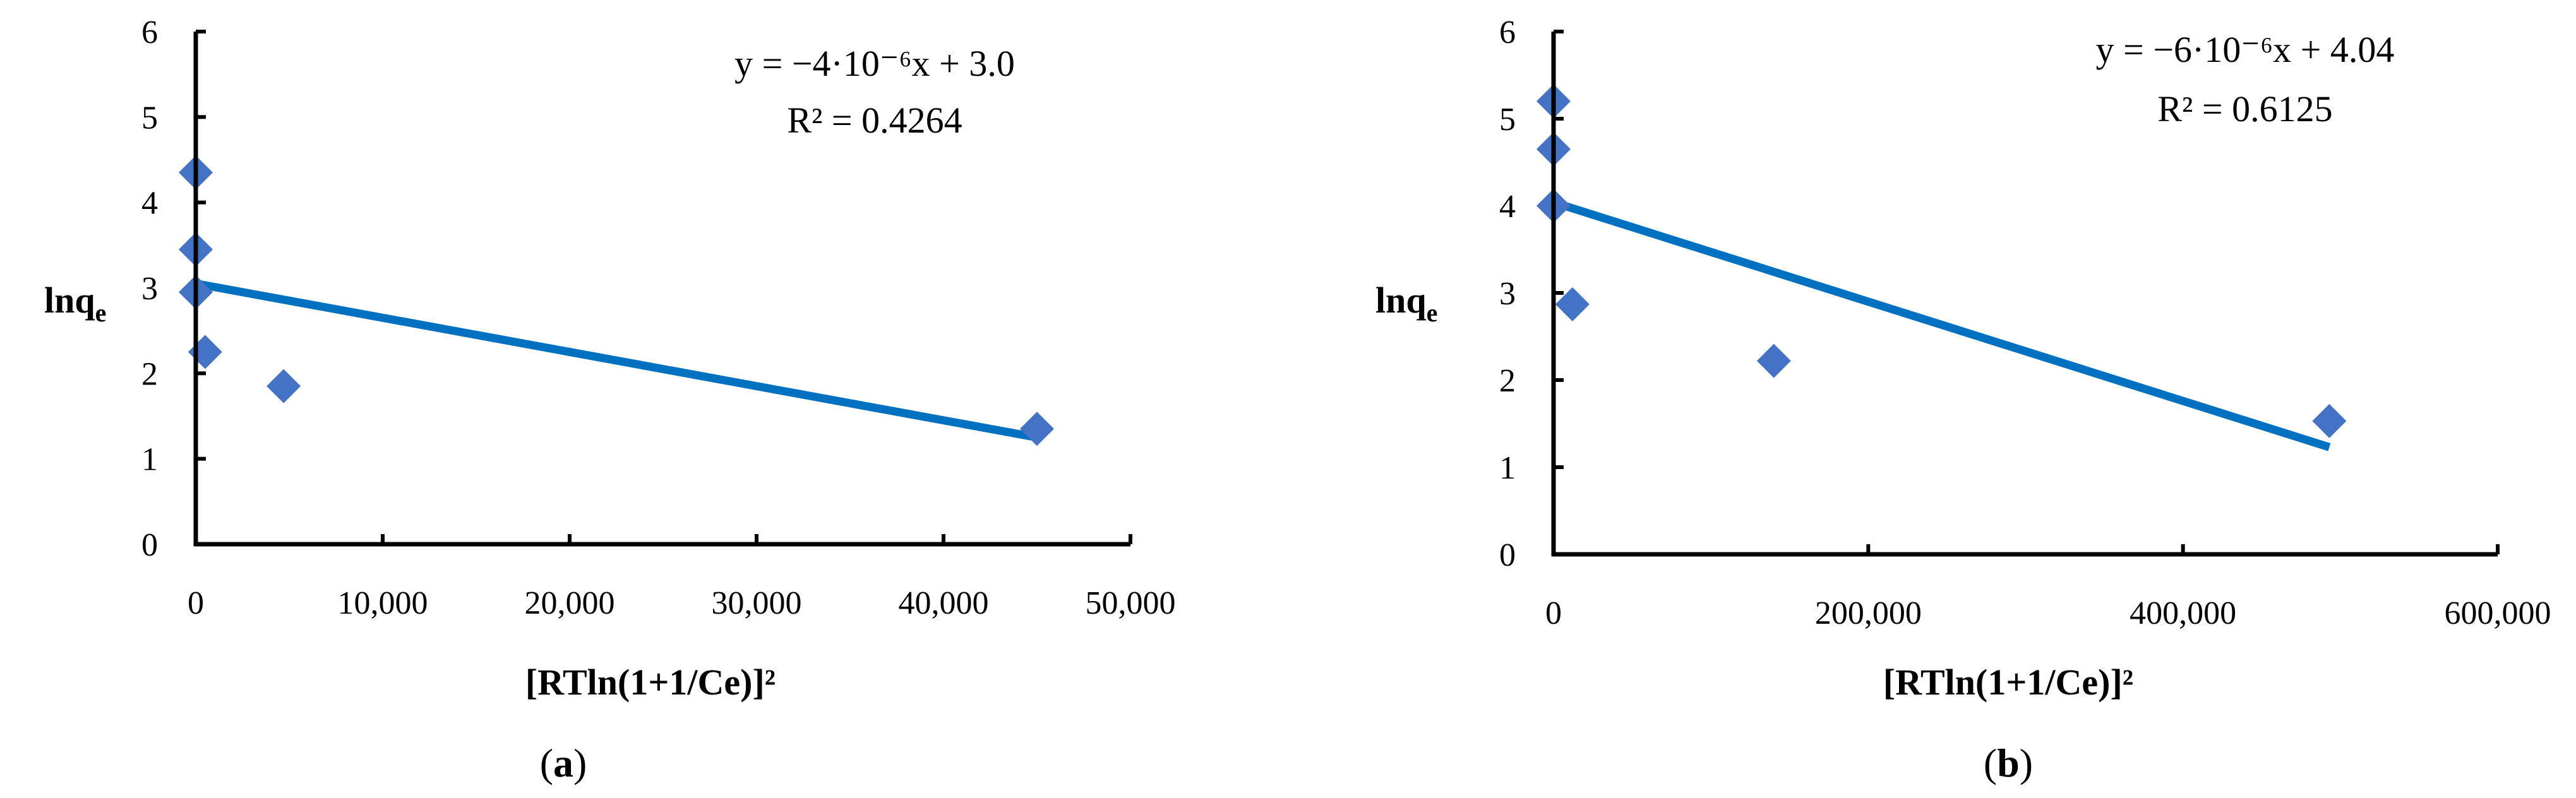 This screenshot has width=2576, height=798. What do you see at coordinates (149, 204) in the screenshot?
I see `chart-a-y-tick-label: 4` at bounding box center [149, 204].